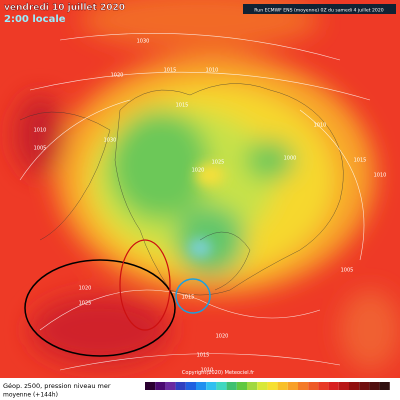  I want to click on highlight-ellipse-black, so click(100, 308).